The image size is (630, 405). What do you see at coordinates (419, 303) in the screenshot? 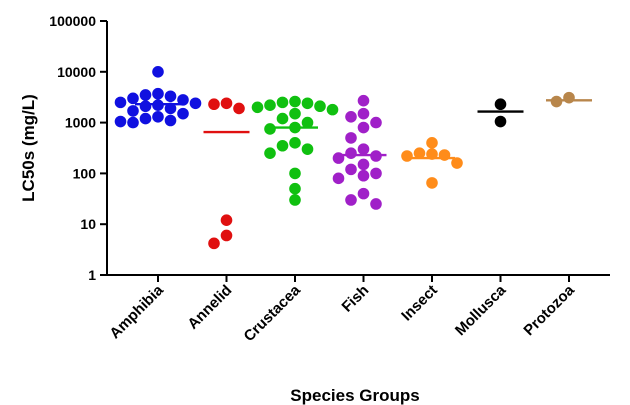
I see `x-tick-label-insect: Insect` at bounding box center [419, 303].